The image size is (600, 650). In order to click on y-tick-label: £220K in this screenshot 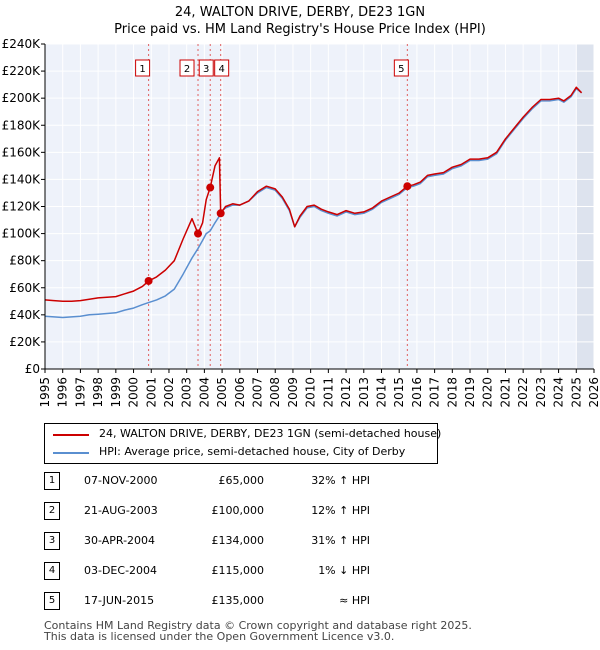, I will do `click(22, 71)`.